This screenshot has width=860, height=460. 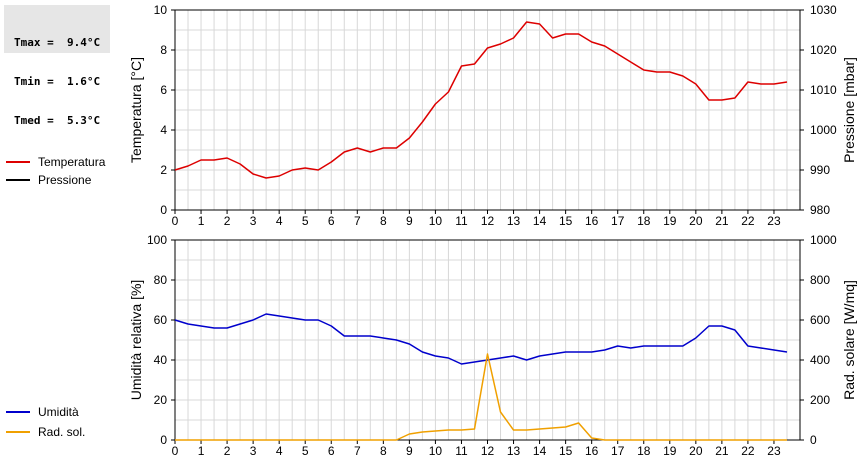 What do you see at coordinates (823, 10) in the screenshot?
I see `y2-tick-label: 1030` at bounding box center [823, 10].